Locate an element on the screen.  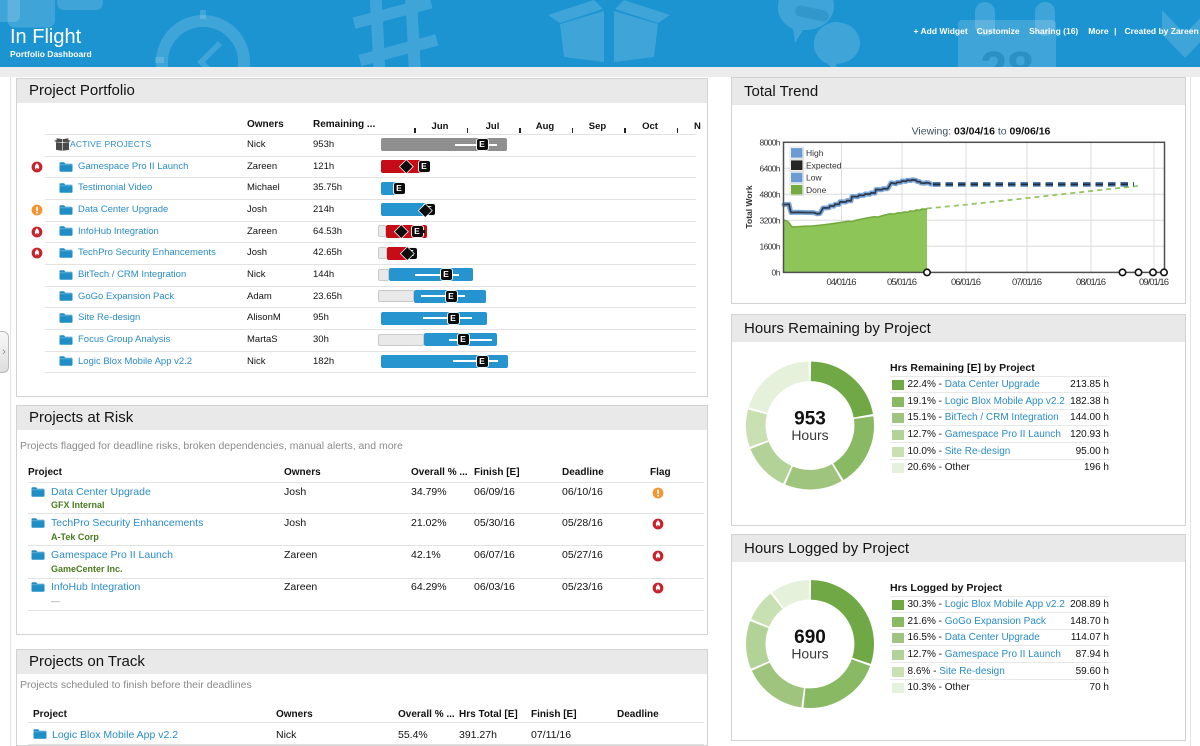
svg-text: 07/01/16 is located at coordinates (1027, 282).